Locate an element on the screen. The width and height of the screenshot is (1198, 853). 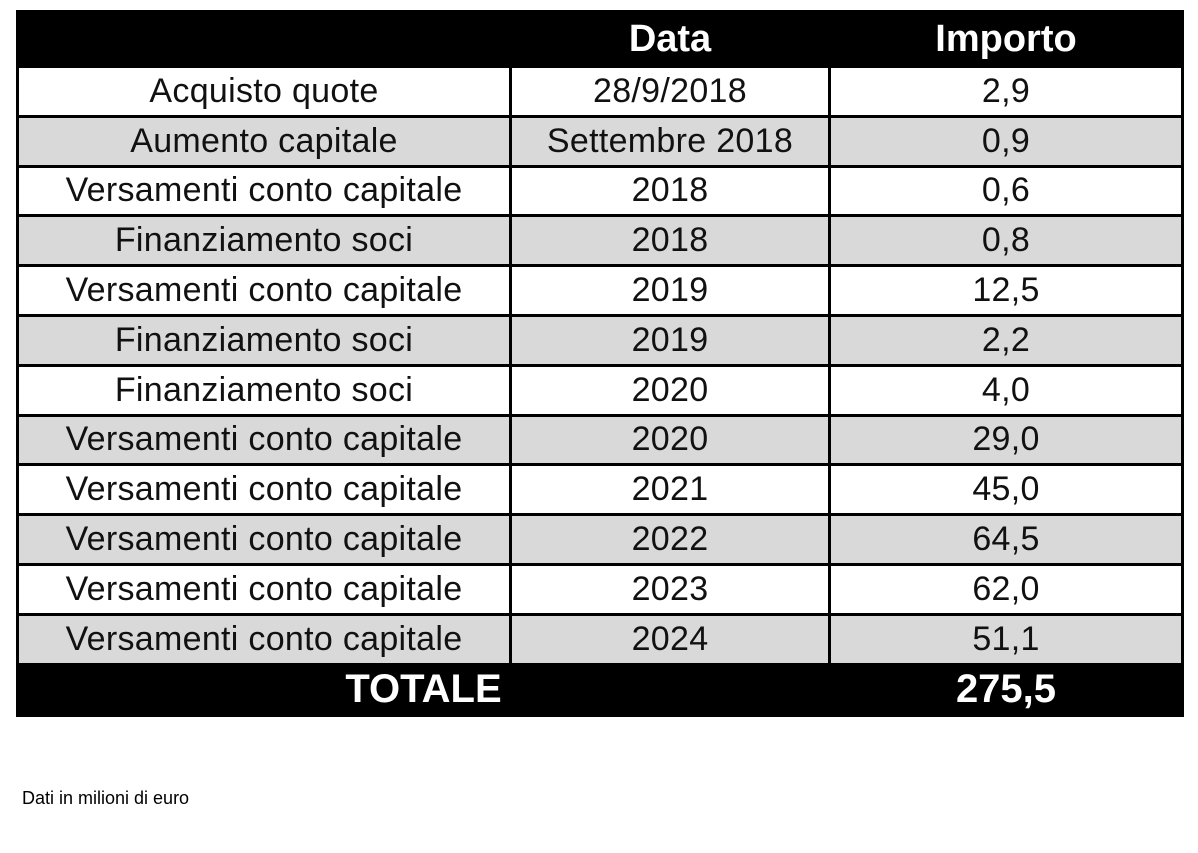
row-cell-voce: Acquisto quote is located at coordinates (264, 91).